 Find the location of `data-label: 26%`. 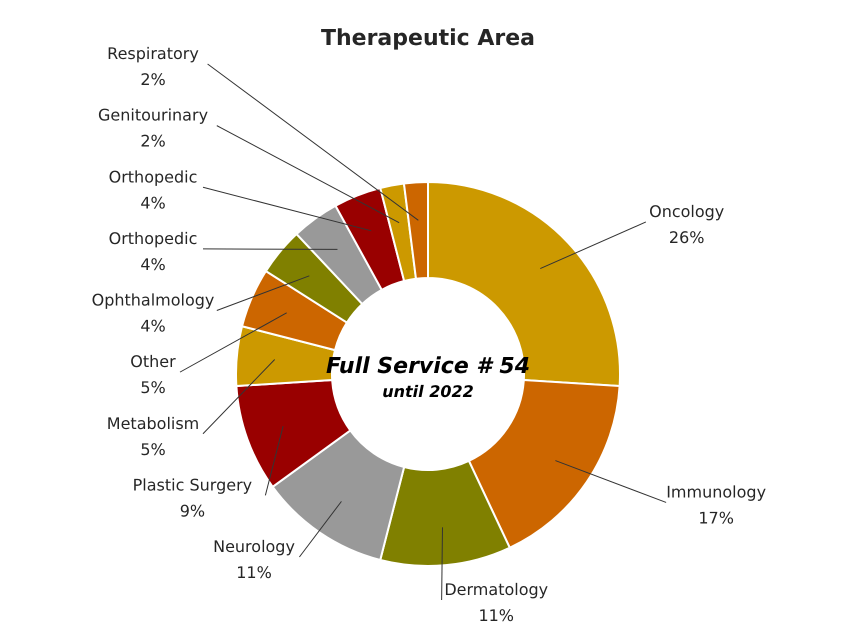

data-label: 26% is located at coordinates (686, 237).